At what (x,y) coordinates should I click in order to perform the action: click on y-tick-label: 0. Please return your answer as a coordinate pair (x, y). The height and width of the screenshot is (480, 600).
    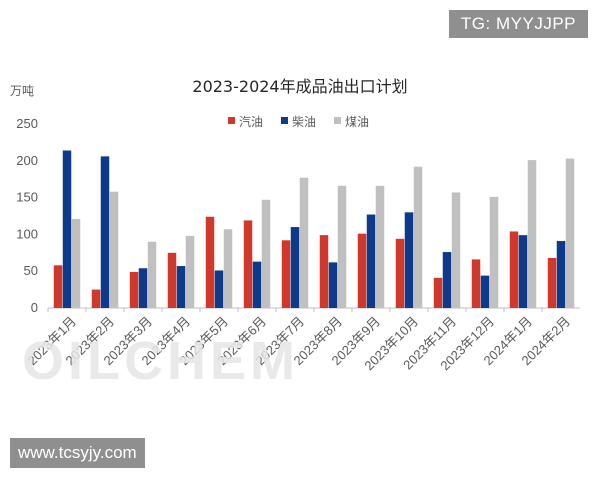
    Looking at the image, I should click on (34, 307).